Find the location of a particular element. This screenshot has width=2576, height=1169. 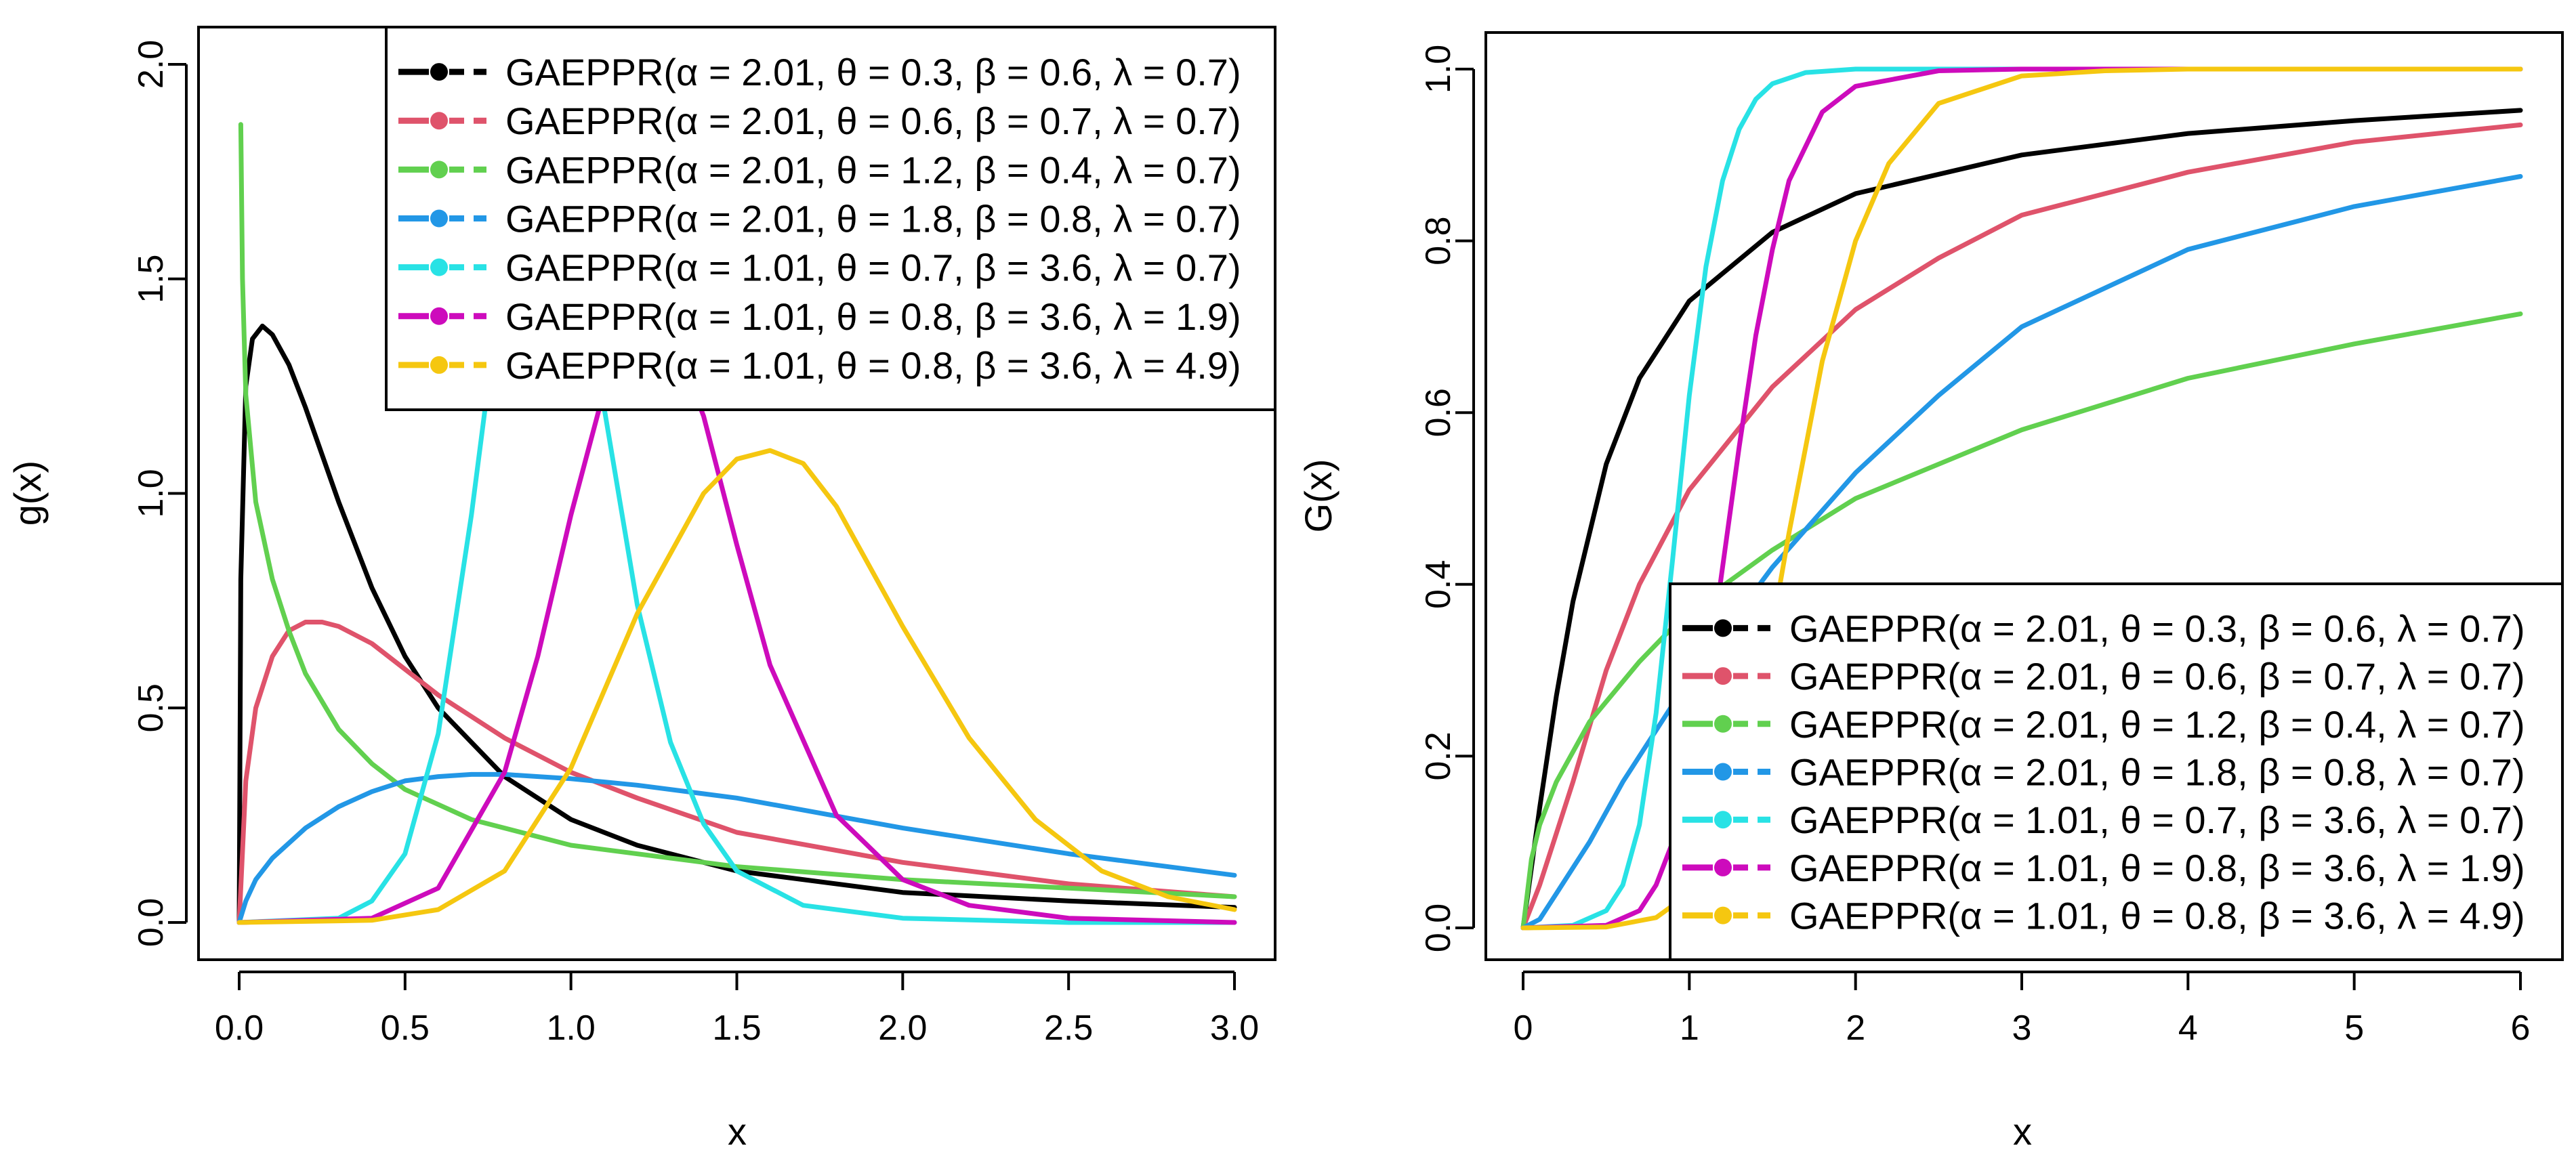

pdf-x-tick-label: 0.5 is located at coordinates (405, 1028).